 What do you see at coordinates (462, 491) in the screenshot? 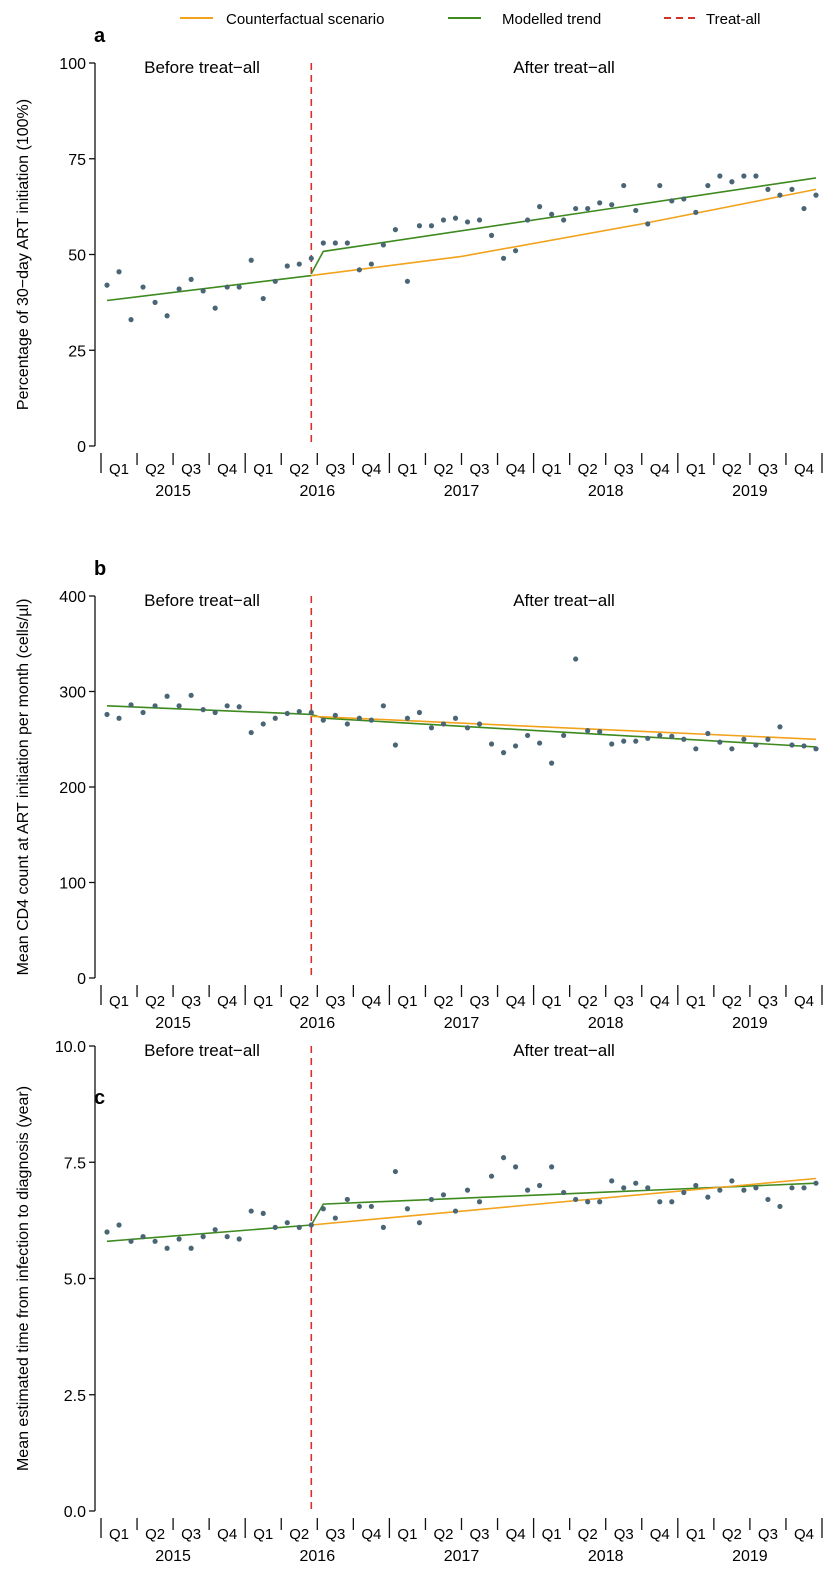
I see `x-year-label: 2017` at bounding box center [462, 491].